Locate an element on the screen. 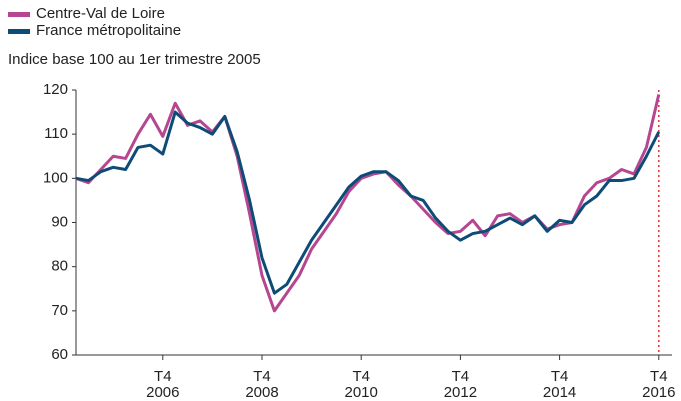 The width and height of the screenshot is (681, 401). legend-label: Centre-Val de Loire is located at coordinates (100, 13).